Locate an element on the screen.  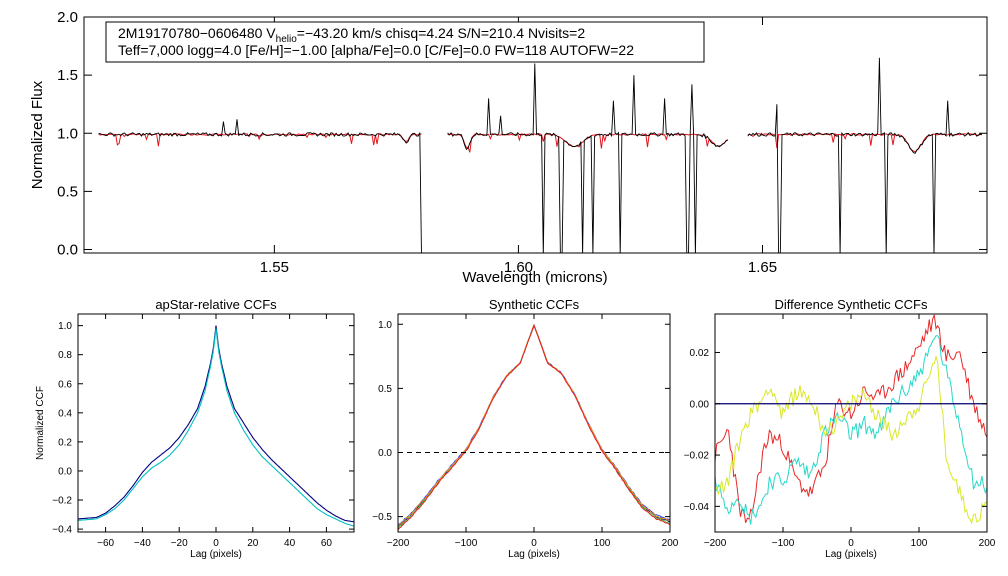
difference-ccf-series-yellow is located at coordinates (851, 440).